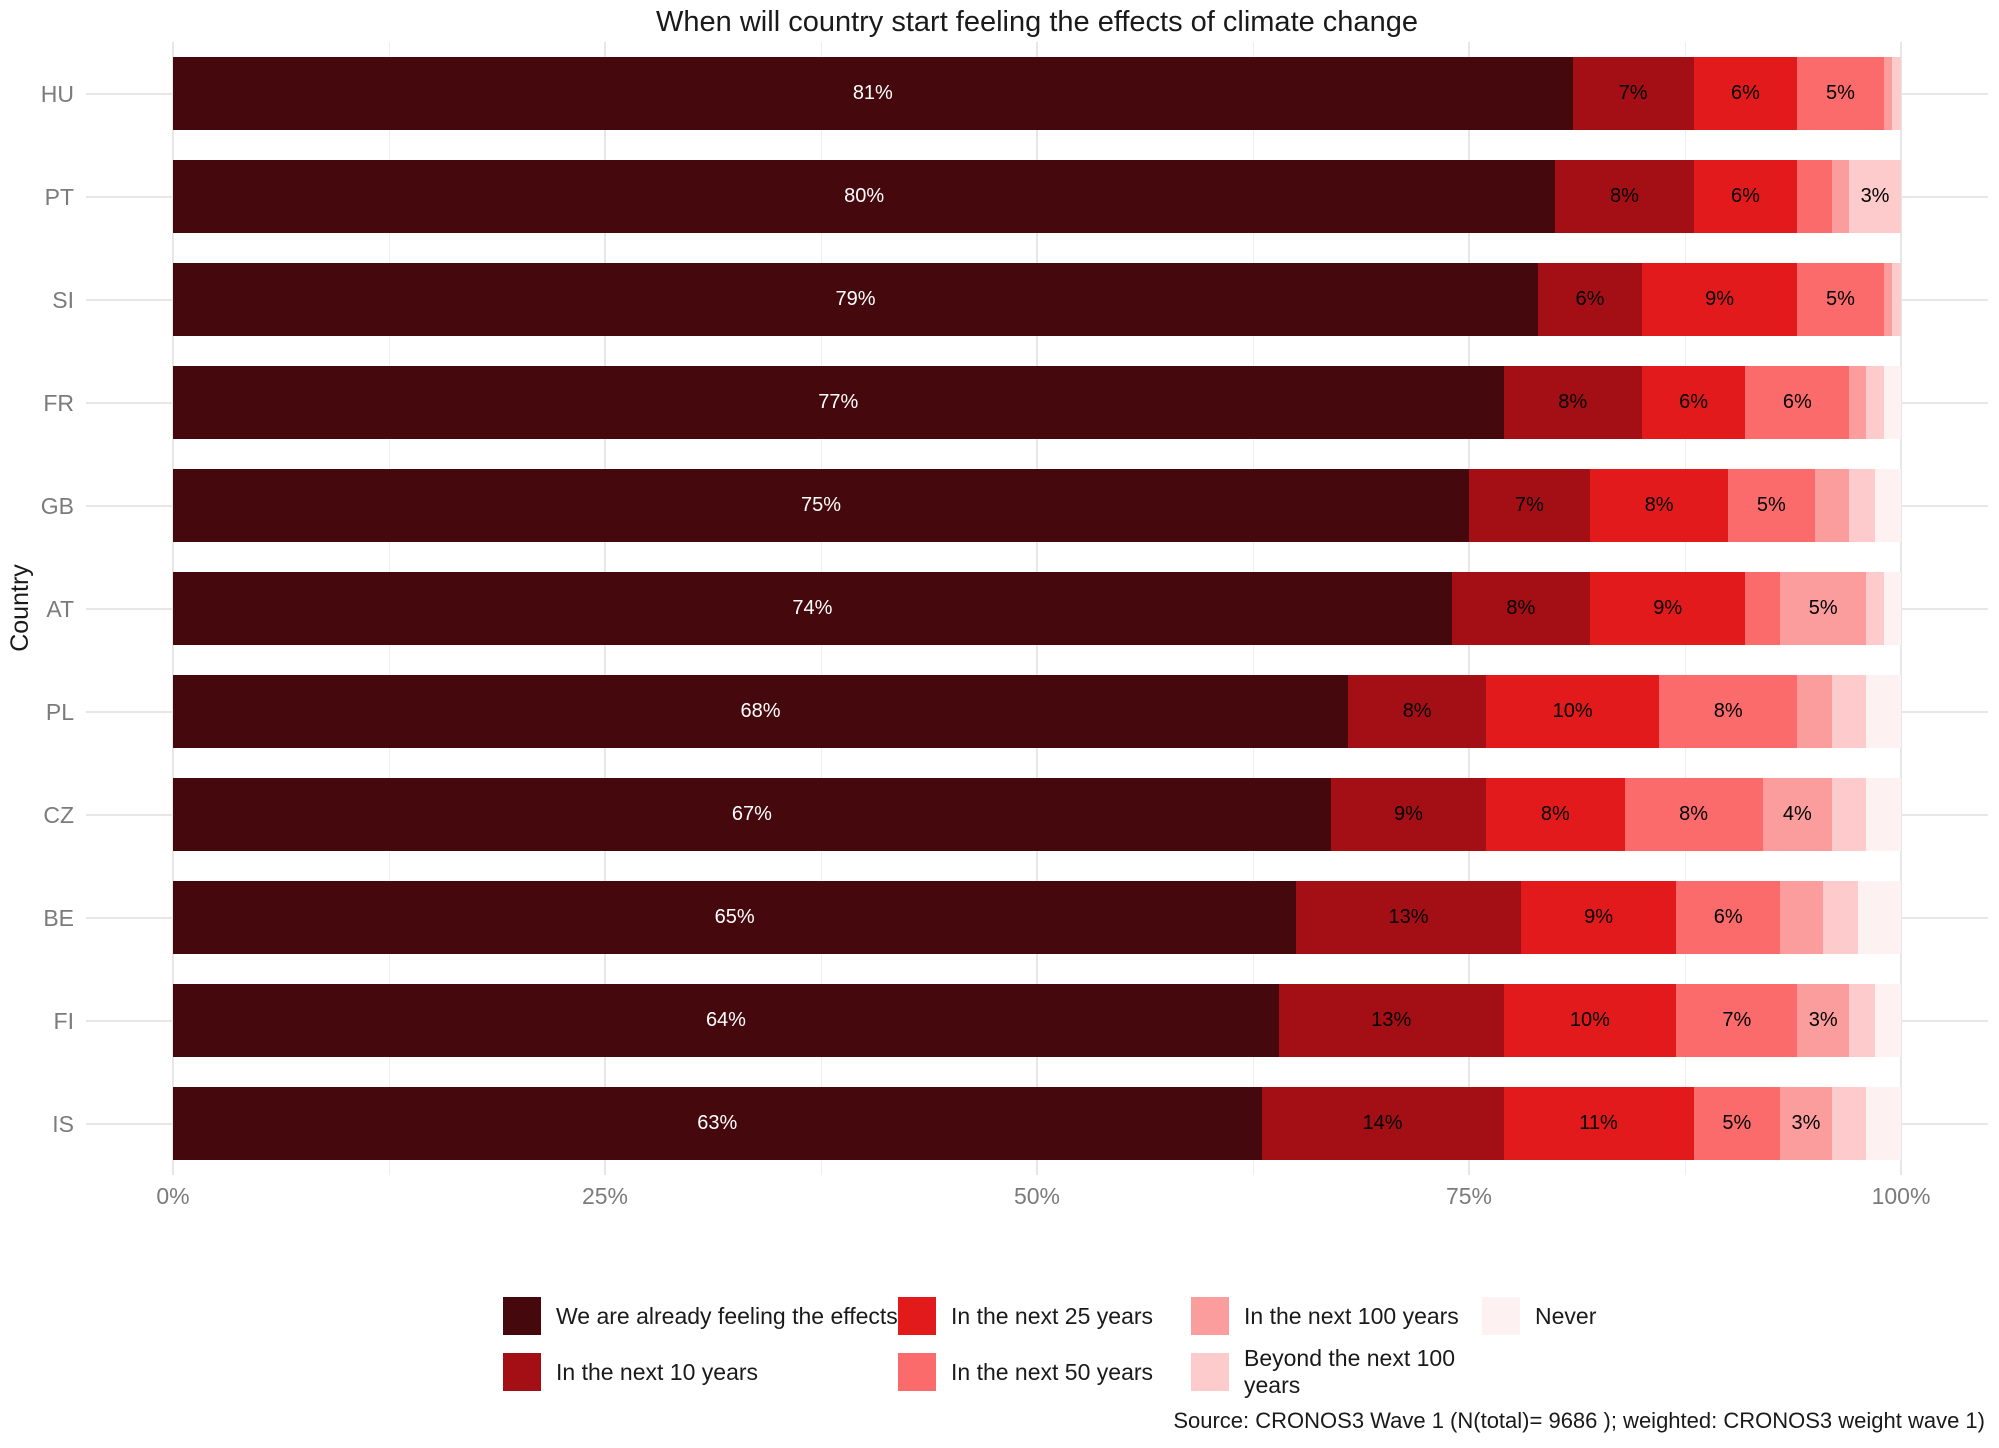  What do you see at coordinates (727, 1315) in the screenshot?
I see `legend-label: We are already feeling the effects` at bounding box center [727, 1315].